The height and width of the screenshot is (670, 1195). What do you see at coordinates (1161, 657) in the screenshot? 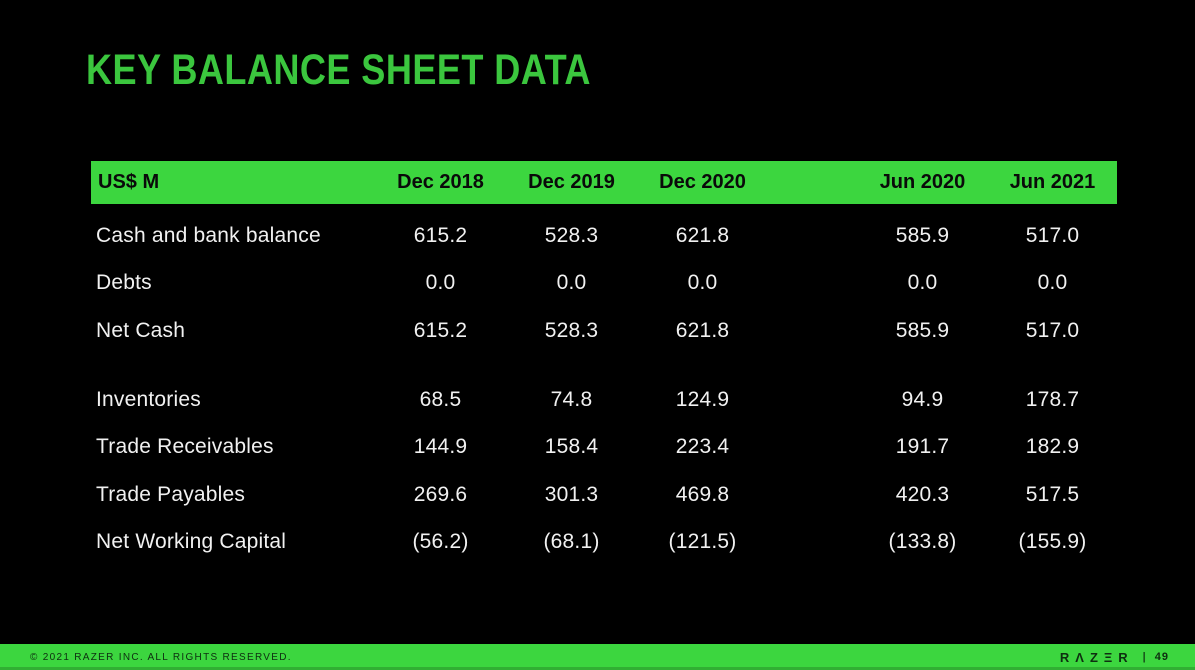
I see `page-number: 49` at bounding box center [1161, 657].